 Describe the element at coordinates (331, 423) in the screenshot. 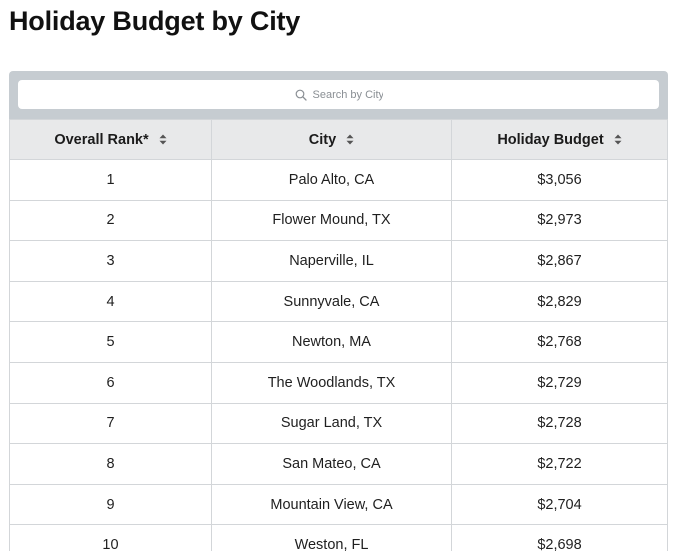

I see `city-cell: Sugar Land, TX` at that location.